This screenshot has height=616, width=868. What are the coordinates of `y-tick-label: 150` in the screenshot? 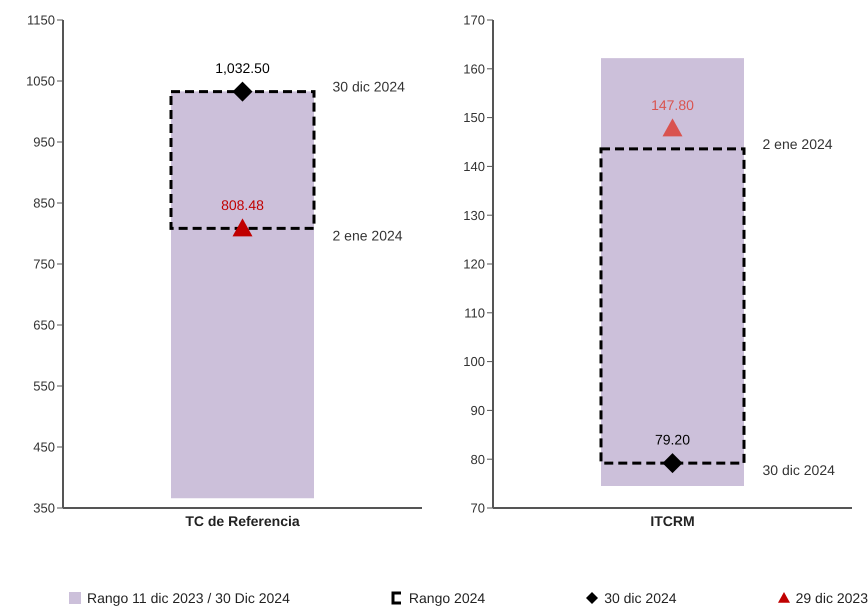 It's located at (474, 118).